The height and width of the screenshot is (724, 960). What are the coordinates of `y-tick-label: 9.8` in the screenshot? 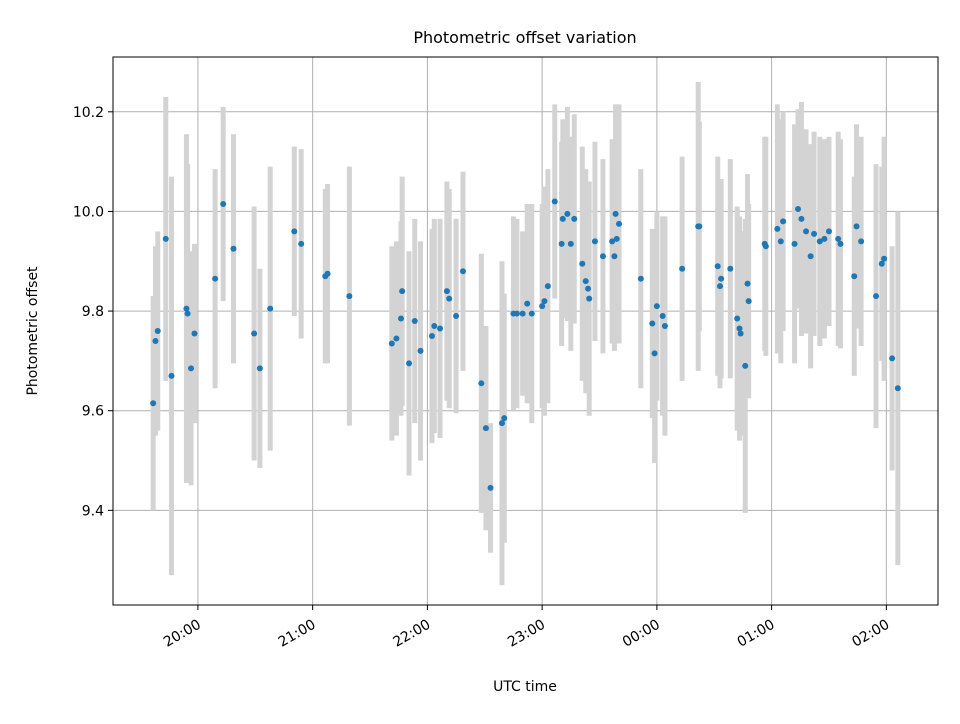 It's located at (93, 312).